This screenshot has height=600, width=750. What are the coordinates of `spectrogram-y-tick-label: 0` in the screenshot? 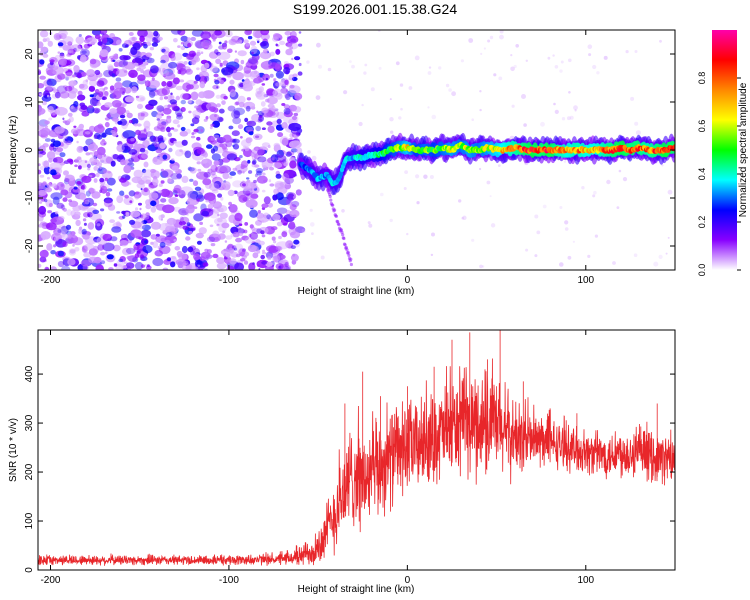 It's located at (29, 150).